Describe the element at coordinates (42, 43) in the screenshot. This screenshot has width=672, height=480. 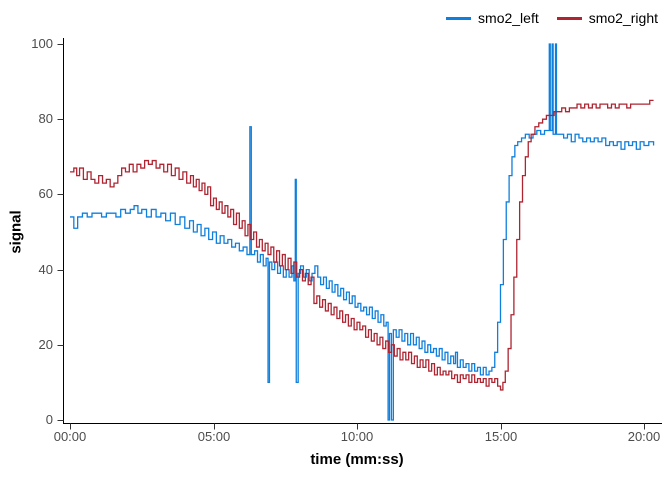
I see `y-tick-label: 100` at that location.